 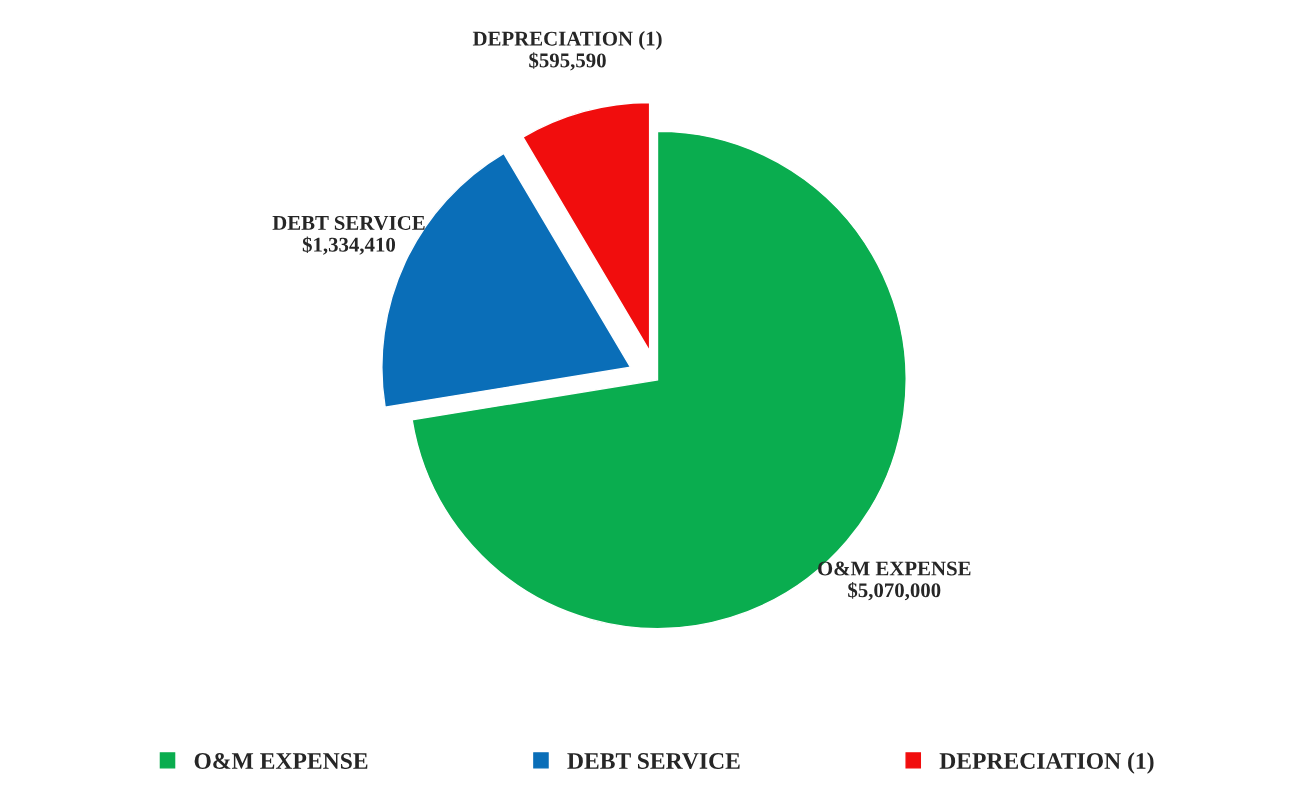 I want to click on data-label: $1,334,410, so click(x=349, y=245).